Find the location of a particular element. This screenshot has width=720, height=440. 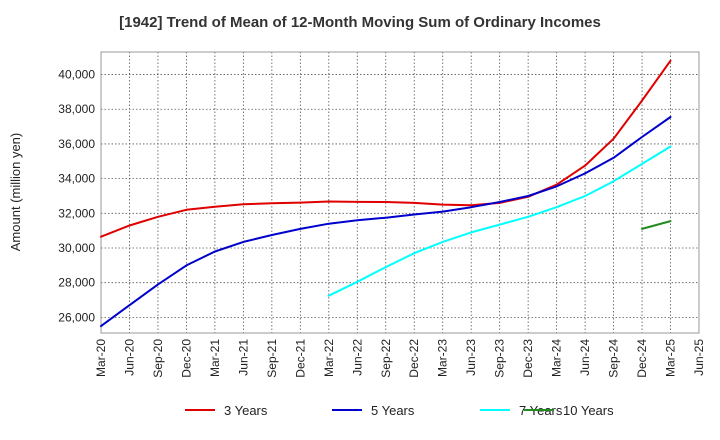

x-tick-label: Sep-24 is located at coordinates (614, 358).